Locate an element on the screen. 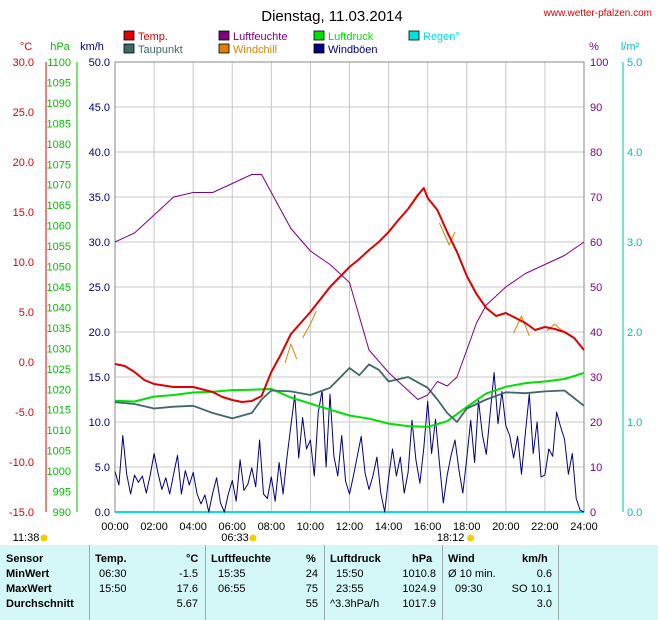 This screenshot has height=620, width=658. x-tick-label: 24:00 is located at coordinates (584, 527).